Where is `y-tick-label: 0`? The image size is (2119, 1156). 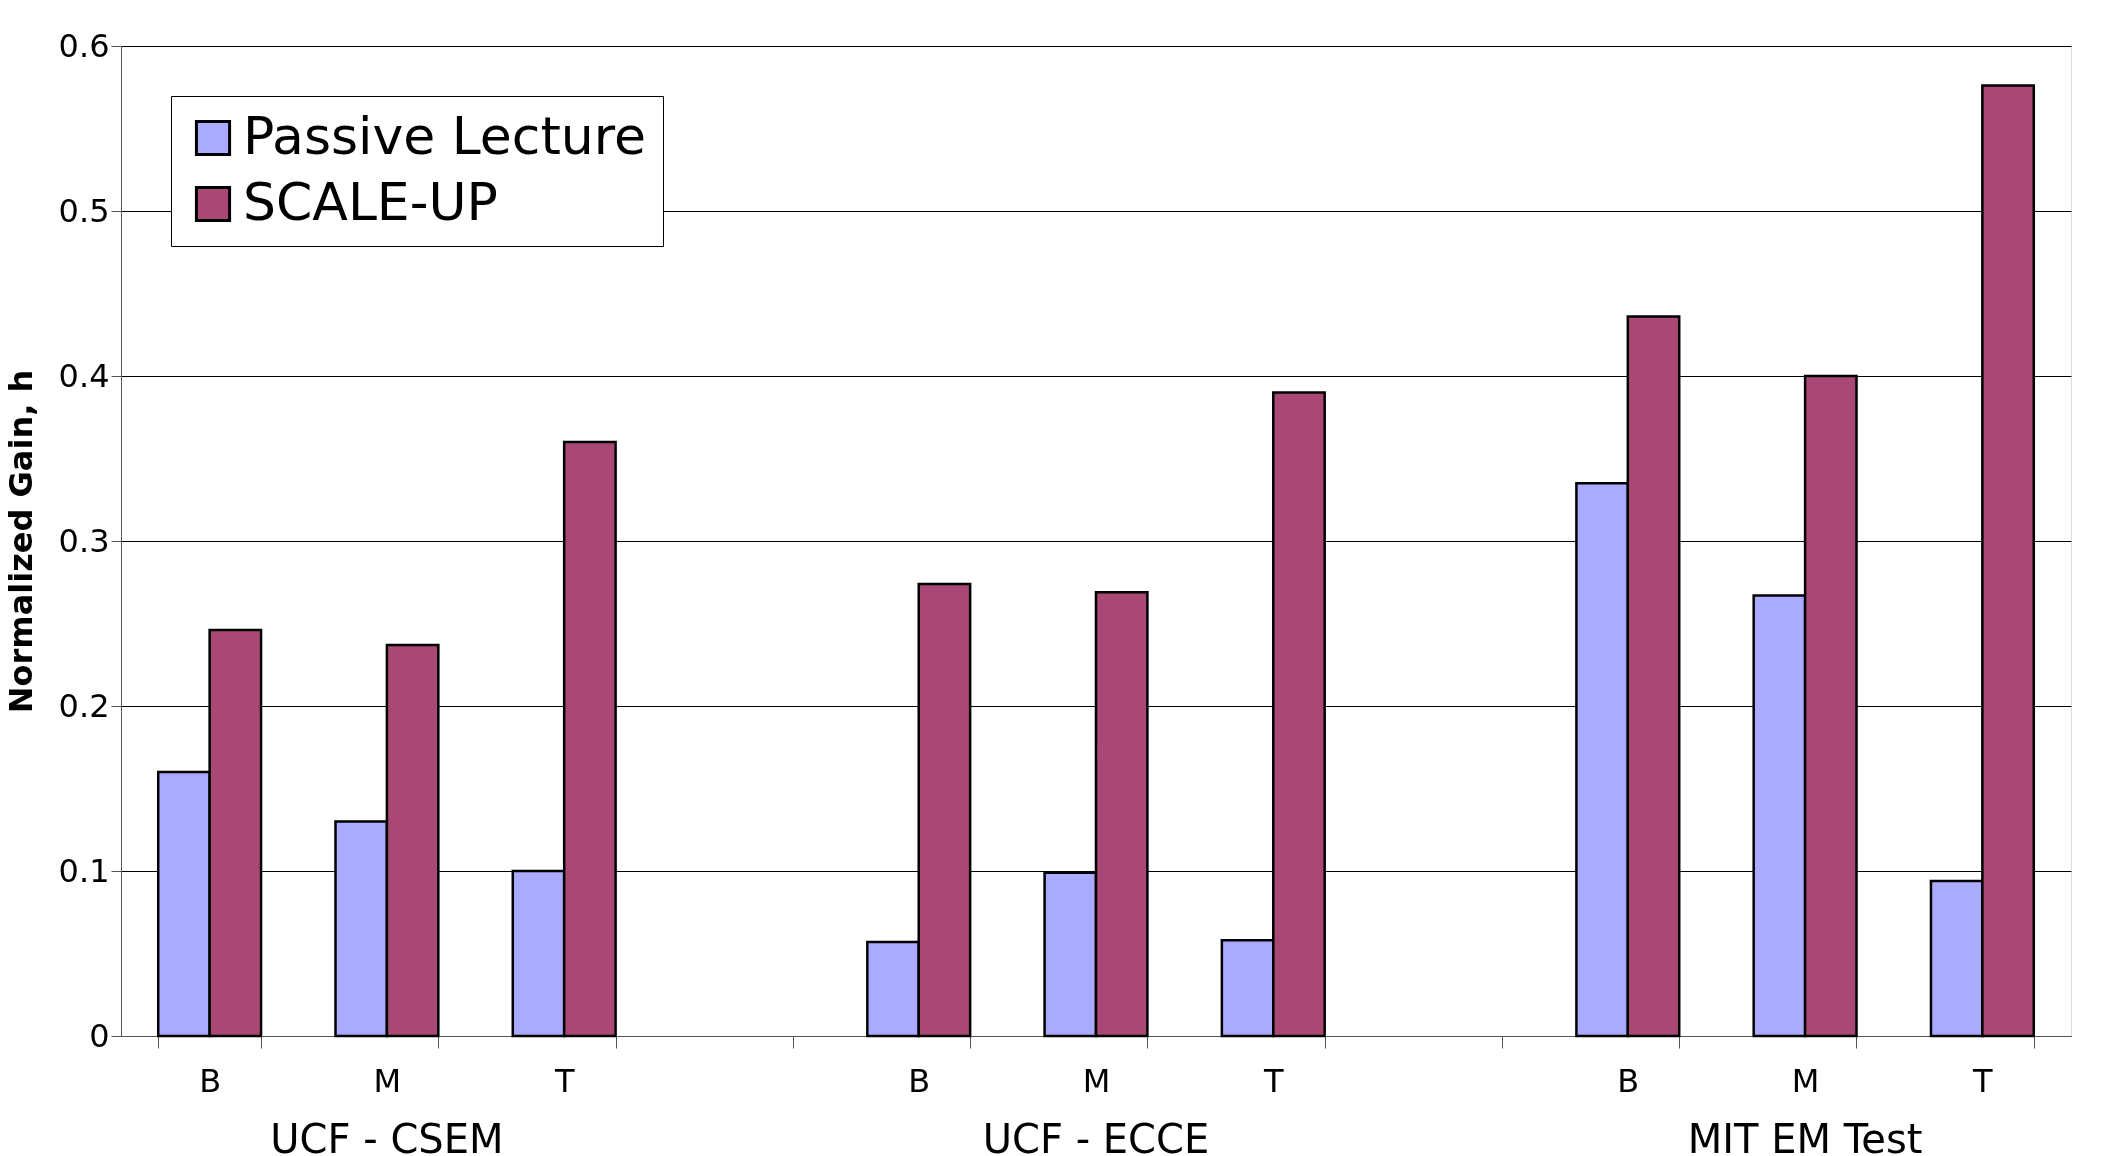 y-tick-label: 0 is located at coordinates (99, 1035).